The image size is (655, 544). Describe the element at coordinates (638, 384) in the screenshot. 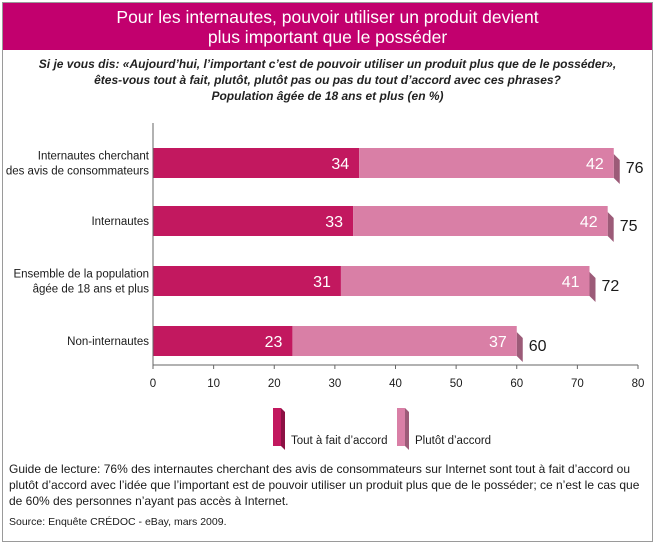

I see `x-tick-label: 80` at that location.